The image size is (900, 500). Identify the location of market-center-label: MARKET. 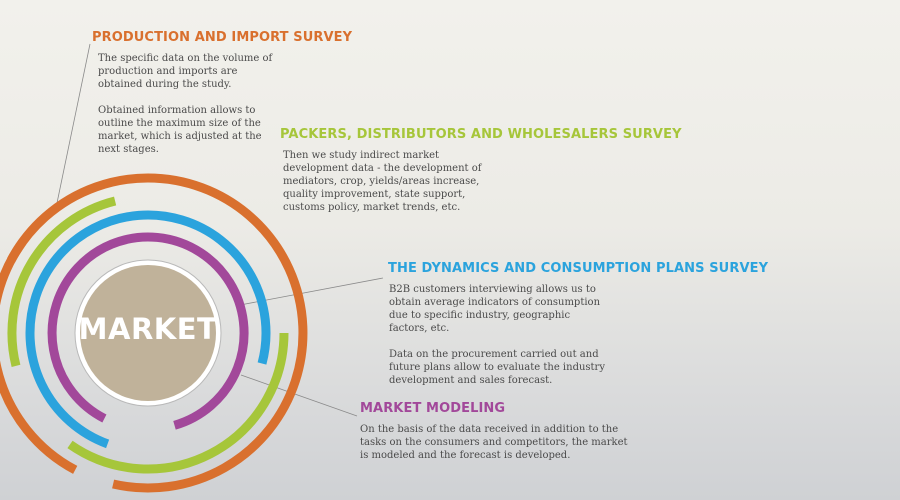
(148, 329).